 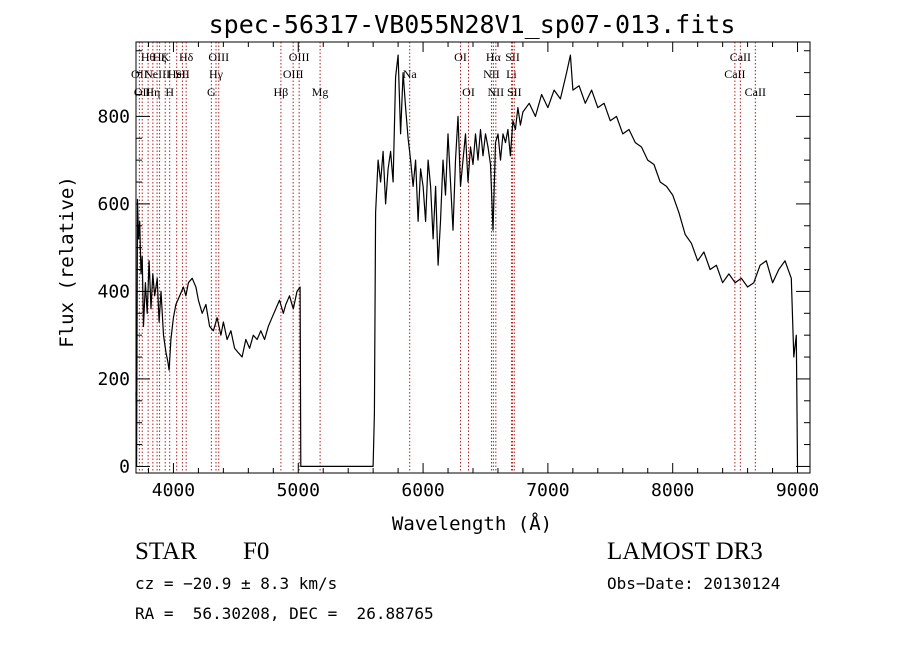 I want to click on subclass-label: F0, so click(x=256, y=551).